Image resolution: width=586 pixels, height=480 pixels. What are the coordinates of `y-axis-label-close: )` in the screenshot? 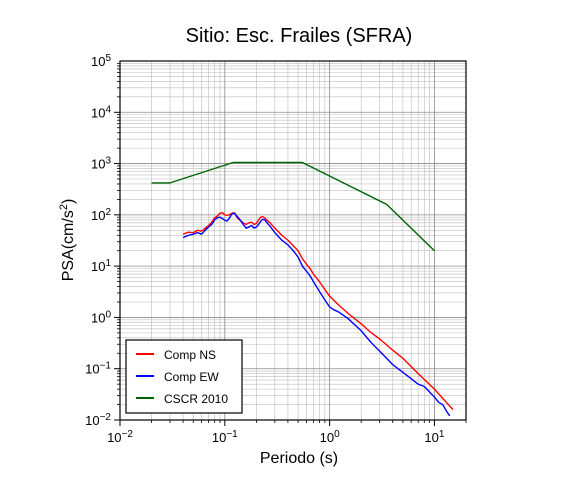 It's located at (68, 201).